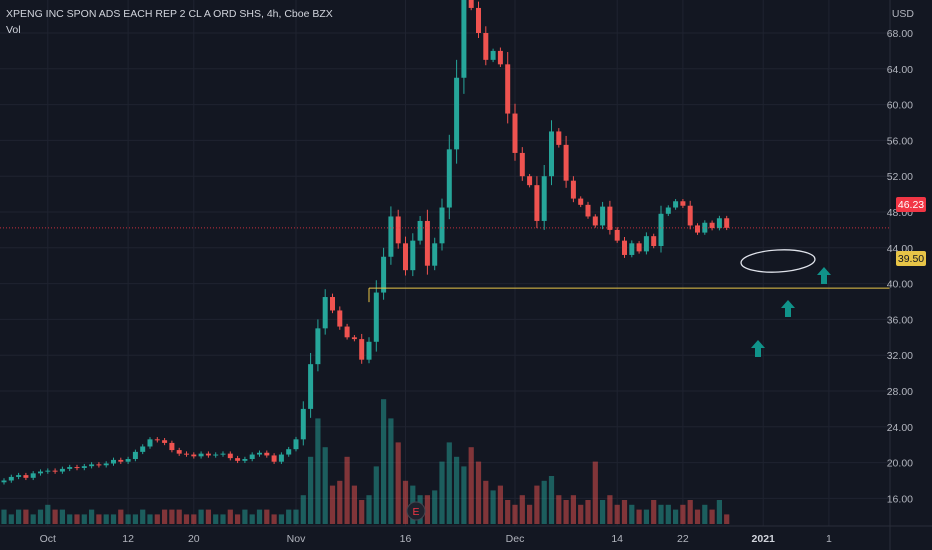 The image size is (932, 550). What do you see at coordinates (900, 392) in the screenshot?
I see `price-tick-label: 28.00` at bounding box center [900, 392].